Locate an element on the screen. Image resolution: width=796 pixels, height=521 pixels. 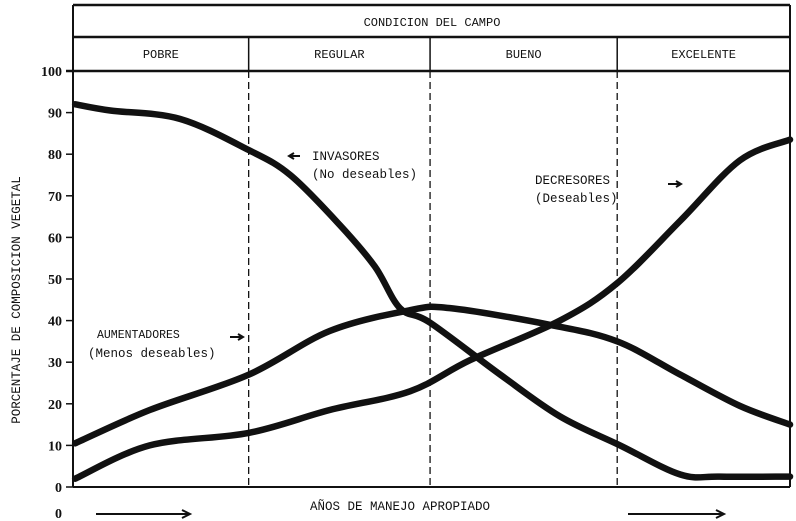
y-tick-label: 30 is located at coordinates (55, 363).